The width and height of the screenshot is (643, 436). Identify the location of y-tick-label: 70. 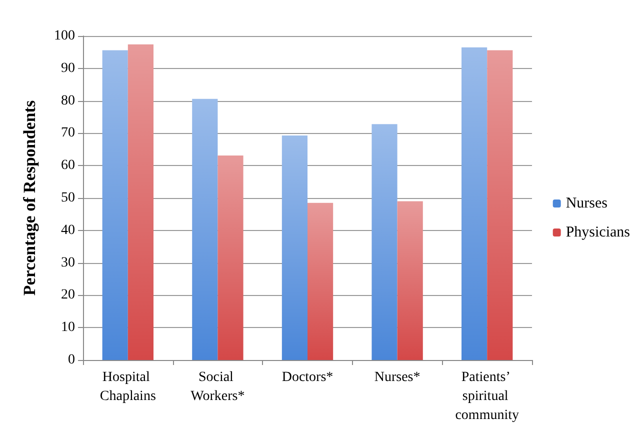
(68, 133).